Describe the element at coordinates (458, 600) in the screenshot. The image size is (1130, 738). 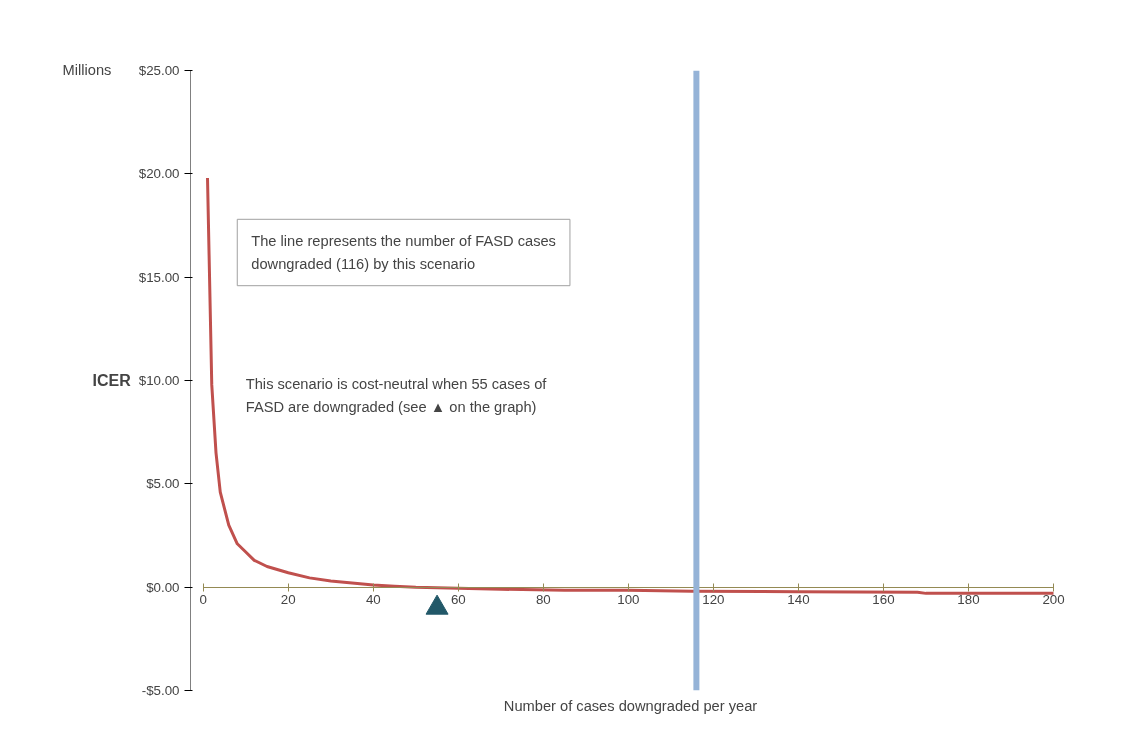
I see `x-tick-label: 60` at that location.